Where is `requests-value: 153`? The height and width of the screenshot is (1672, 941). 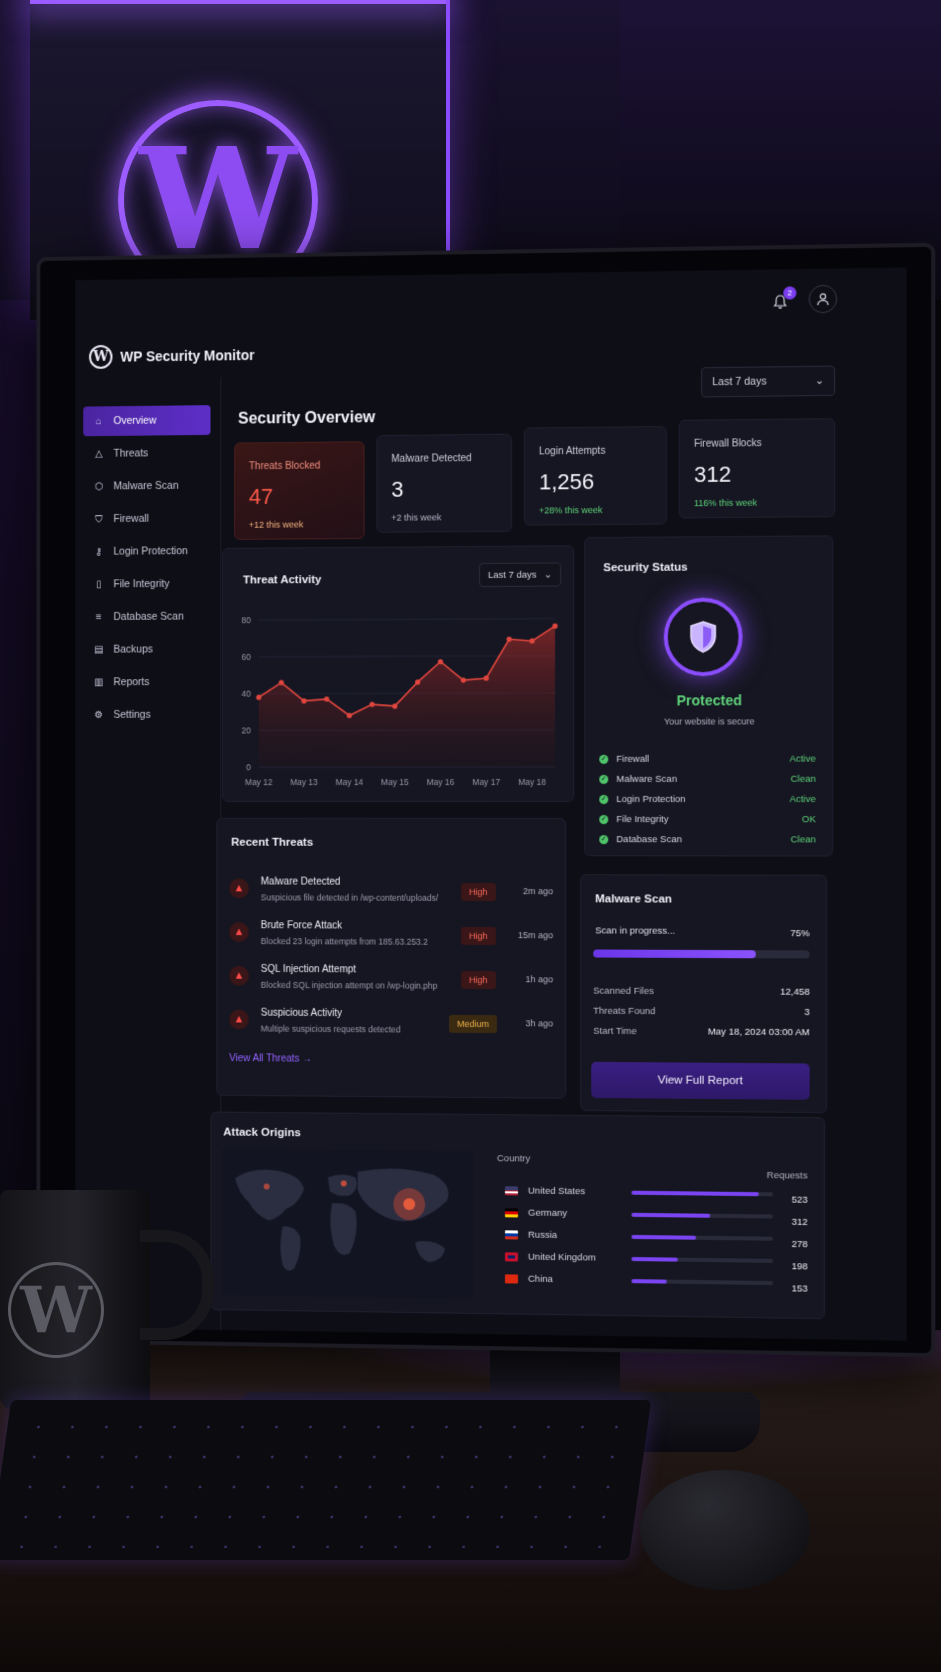 requests-value: 153 is located at coordinates (799, 1289).